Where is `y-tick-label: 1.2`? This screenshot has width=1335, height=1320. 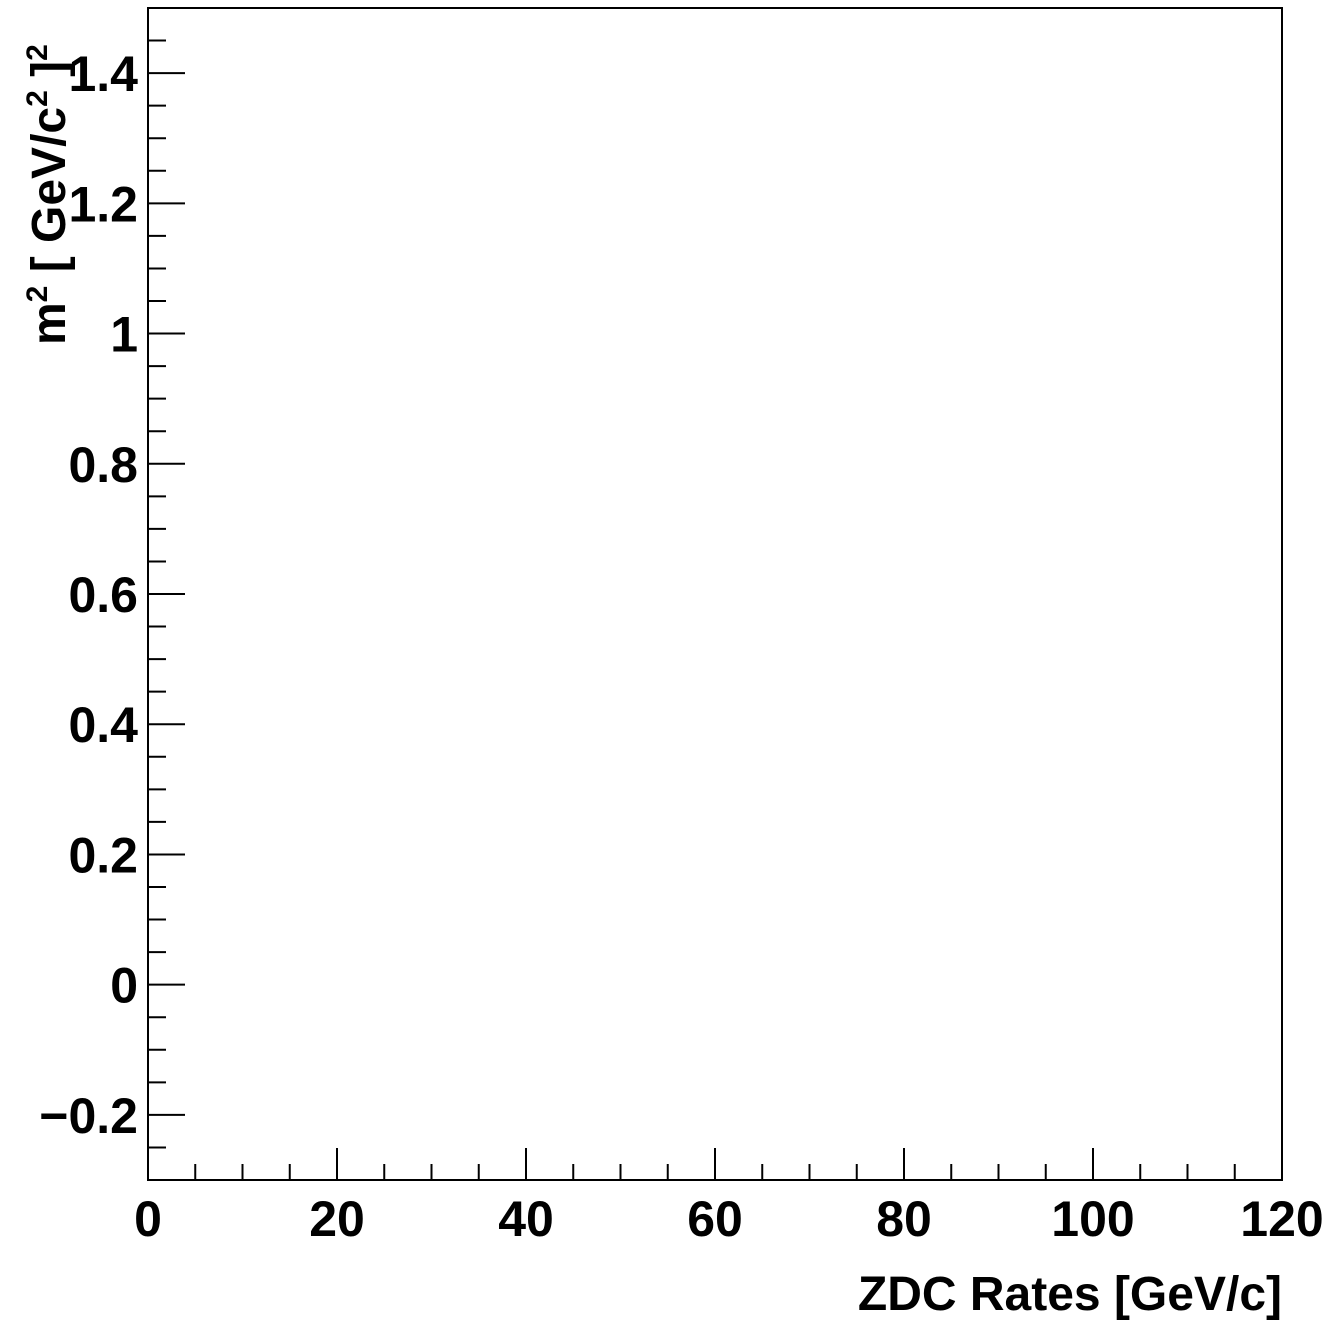
y-tick-label: 1.2 is located at coordinates (103, 204).